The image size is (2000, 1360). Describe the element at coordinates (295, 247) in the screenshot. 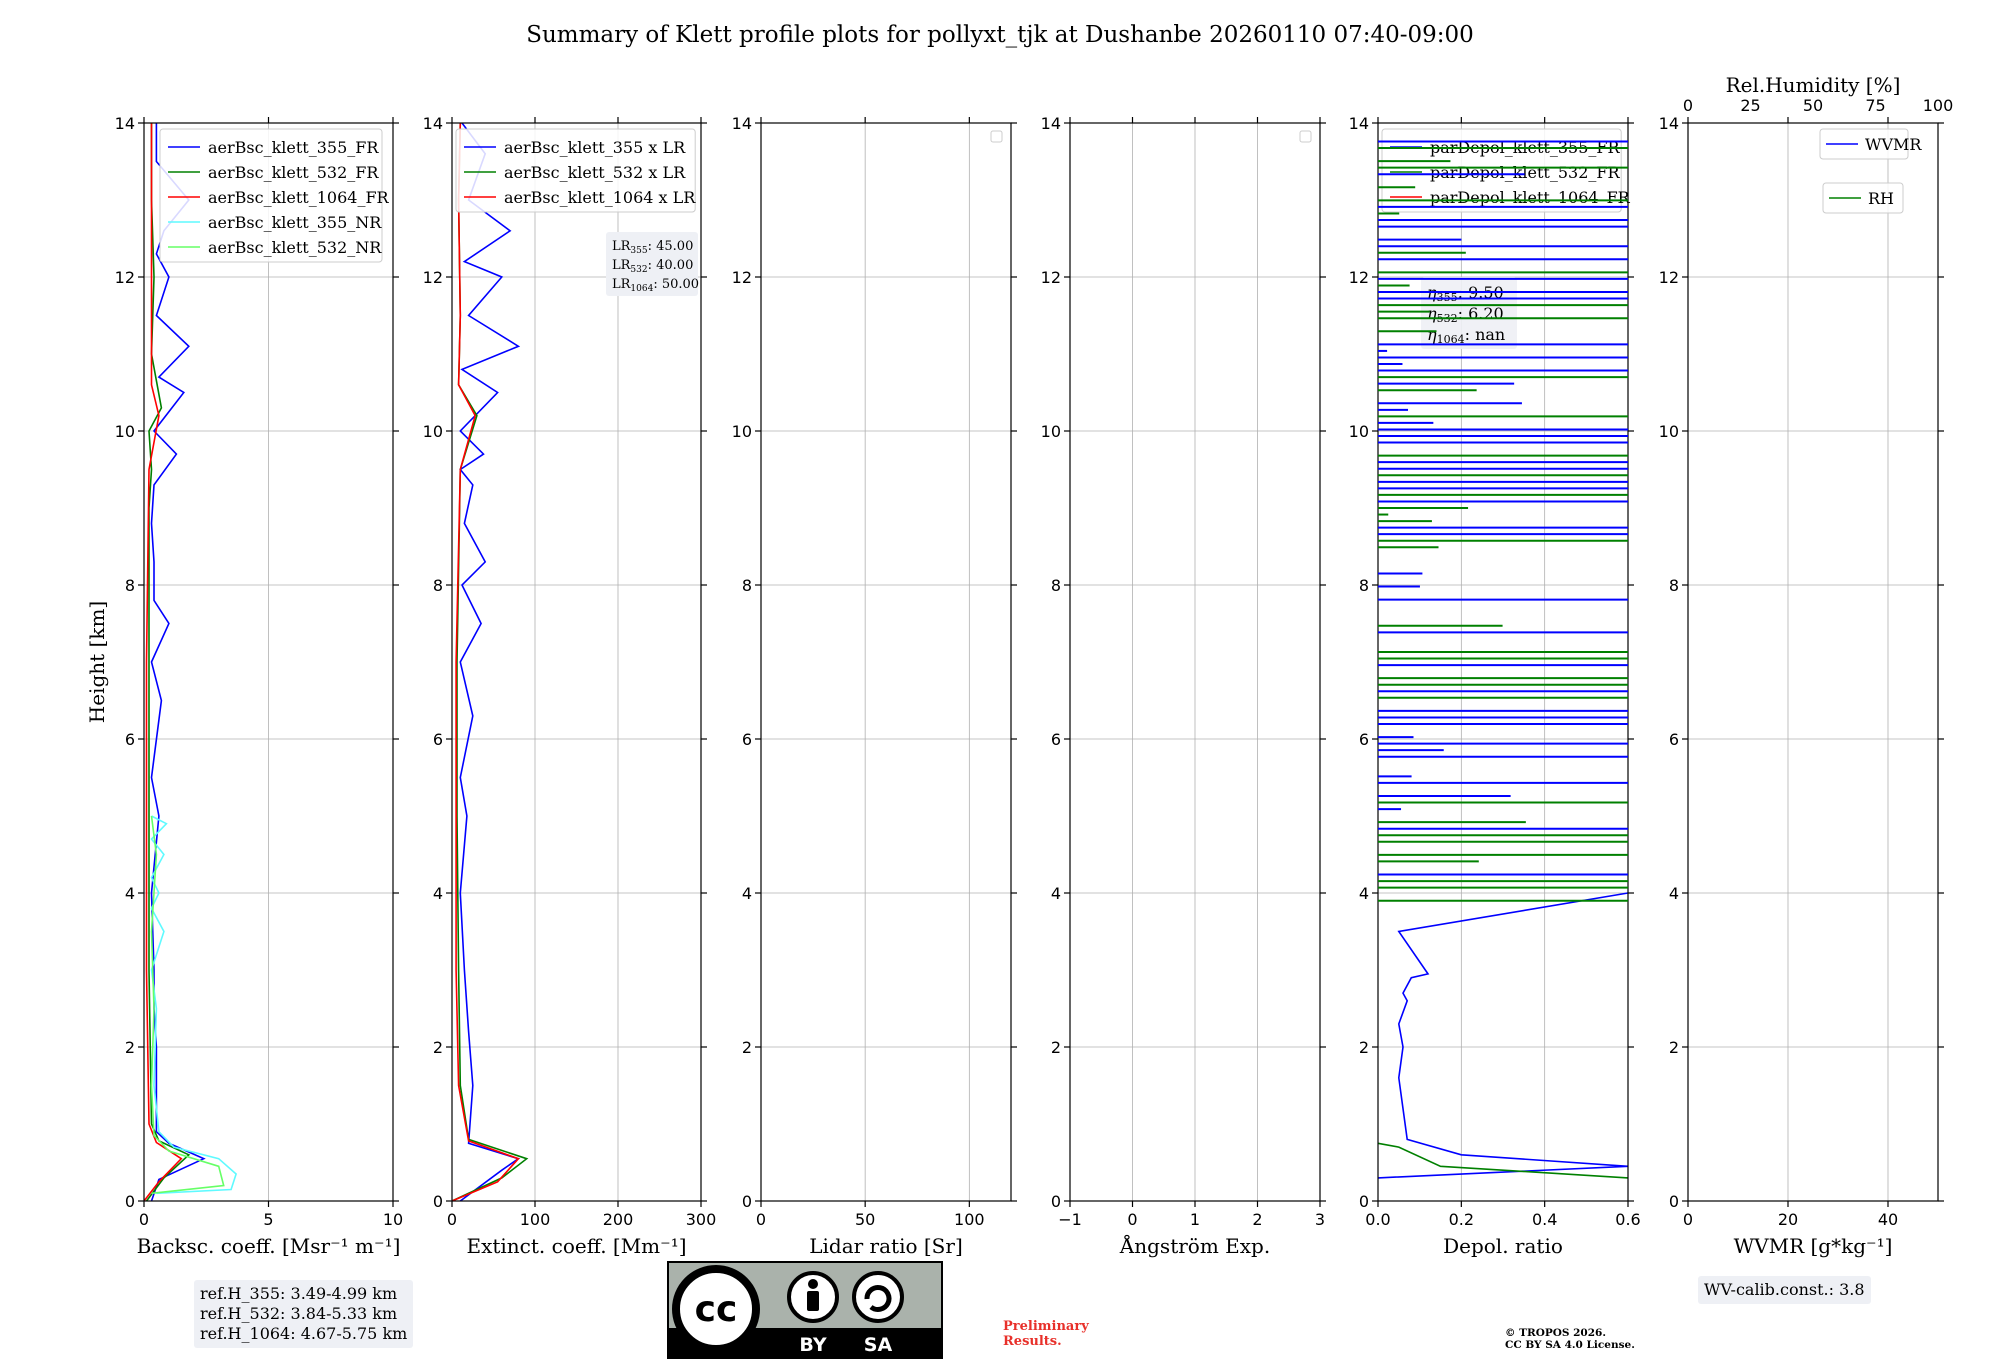

I see `legend-label: aerBsc_klett_532_NR` at that location.